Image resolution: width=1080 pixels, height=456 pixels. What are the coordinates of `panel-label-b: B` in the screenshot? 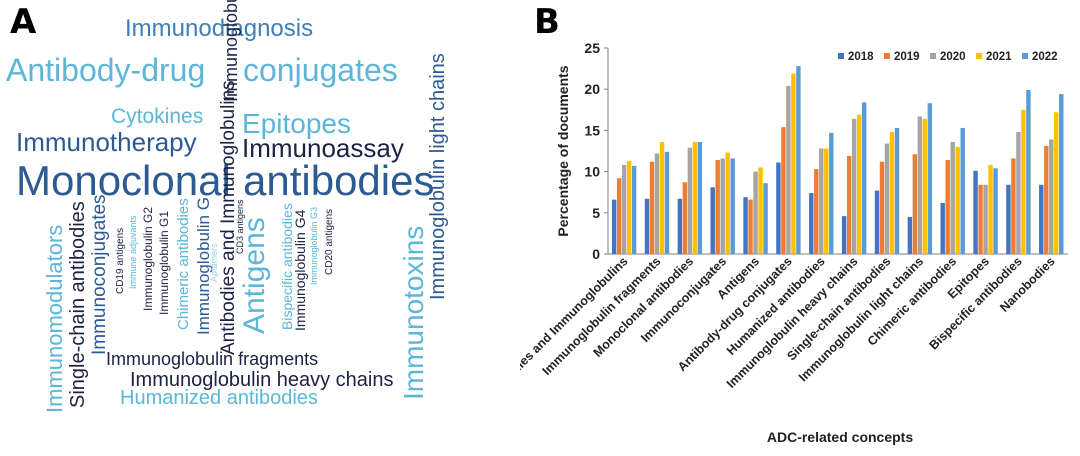 It's located at (547, 22).